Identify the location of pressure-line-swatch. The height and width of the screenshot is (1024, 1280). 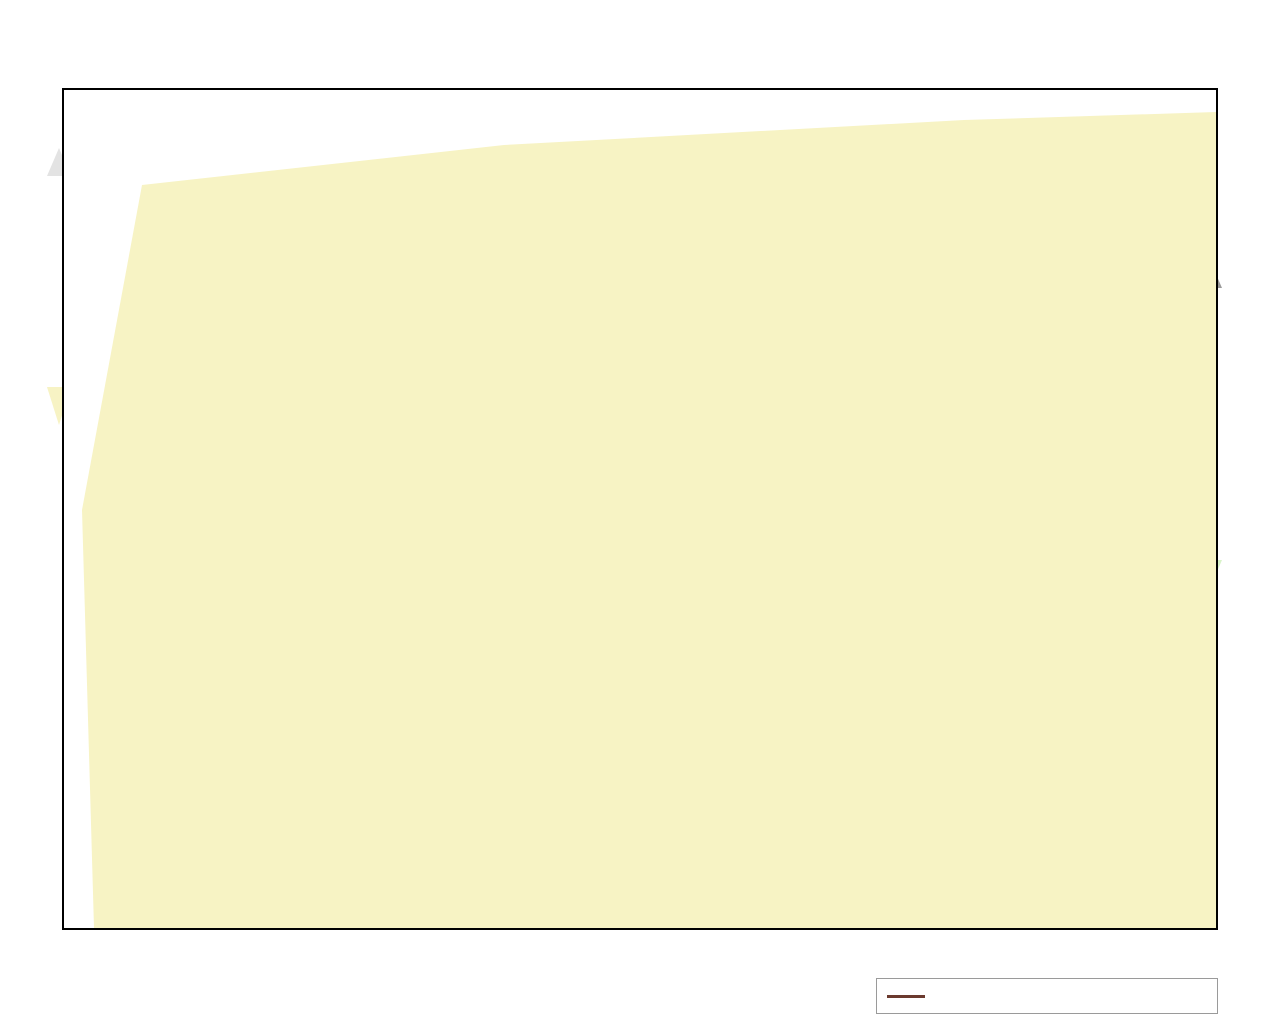
(906, 996).